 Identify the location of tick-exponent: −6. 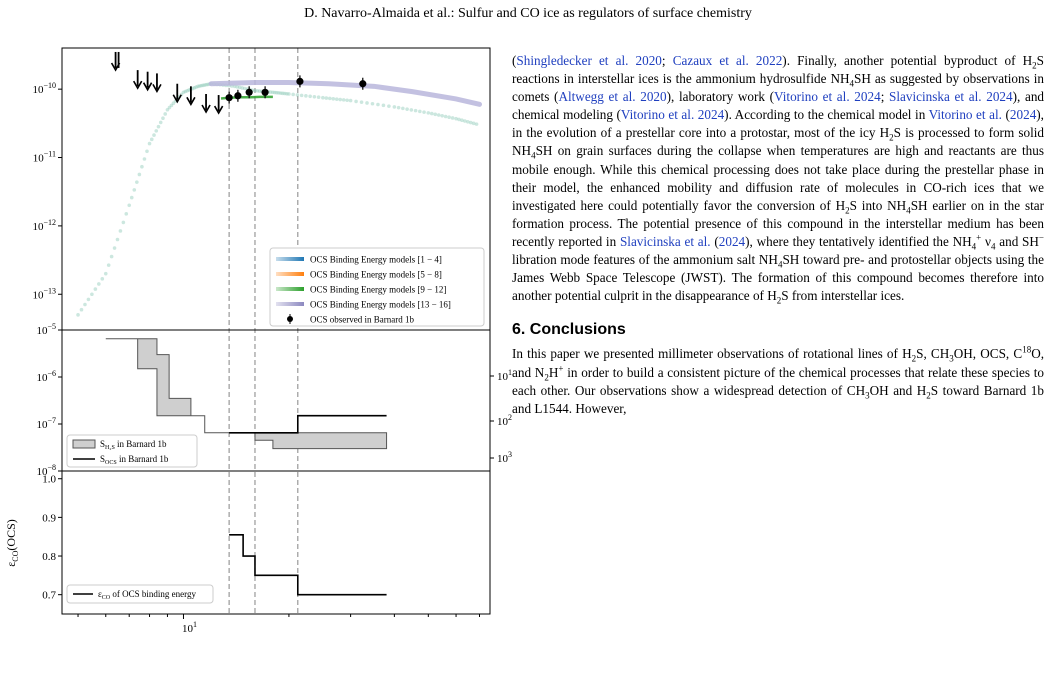
(51, 373).